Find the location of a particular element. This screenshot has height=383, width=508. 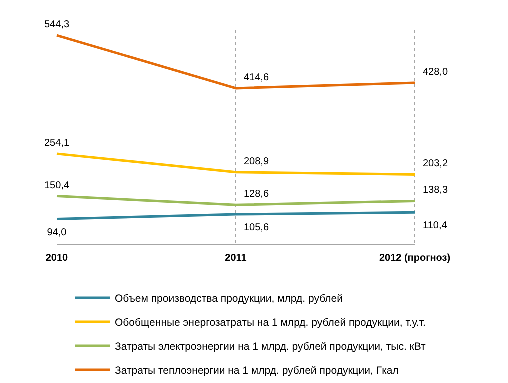

data-label: 128,6 is located at coordinates (257, 194).